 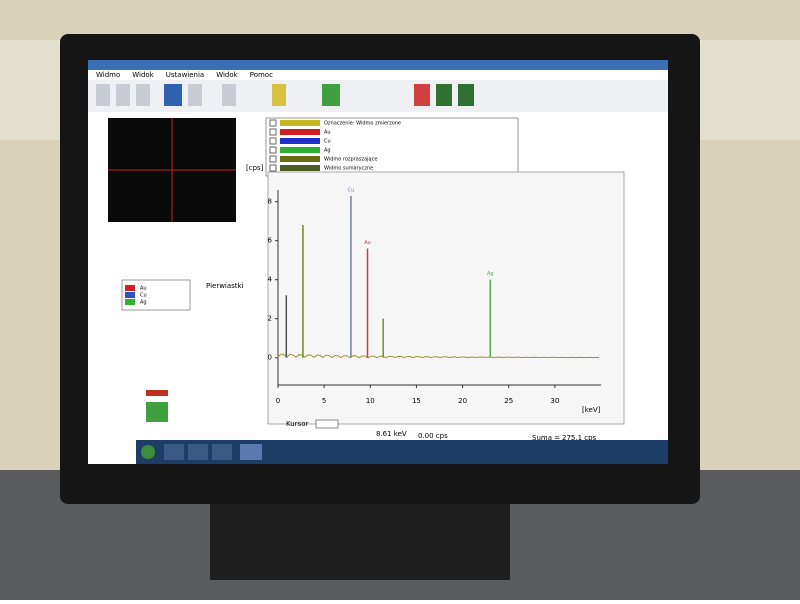 I want to click on legend-label: Widmo rozpraszające, so click(x=350, y=160).